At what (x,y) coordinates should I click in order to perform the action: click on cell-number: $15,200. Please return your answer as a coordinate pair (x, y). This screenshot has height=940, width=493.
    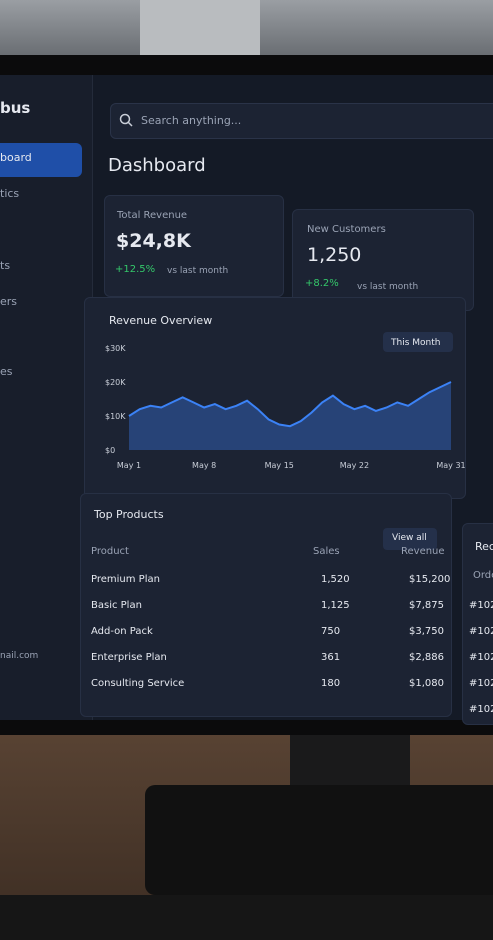
    Looking at the image, I should click on (430, 579).